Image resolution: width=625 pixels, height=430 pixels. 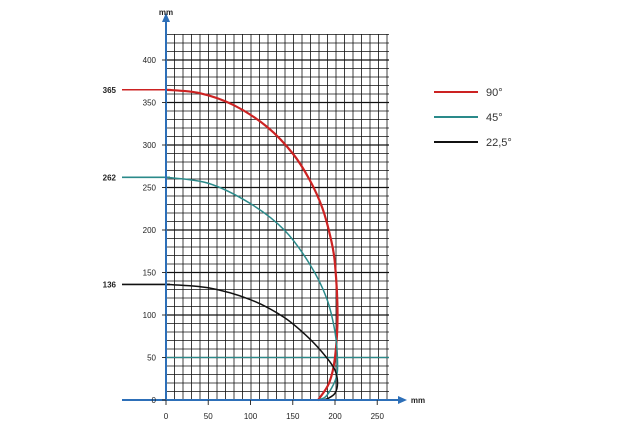 What do you see at coordinates (208, 416) in the screenshot?
I see `x-tick-label: 50` at bounding box center [208, 416].